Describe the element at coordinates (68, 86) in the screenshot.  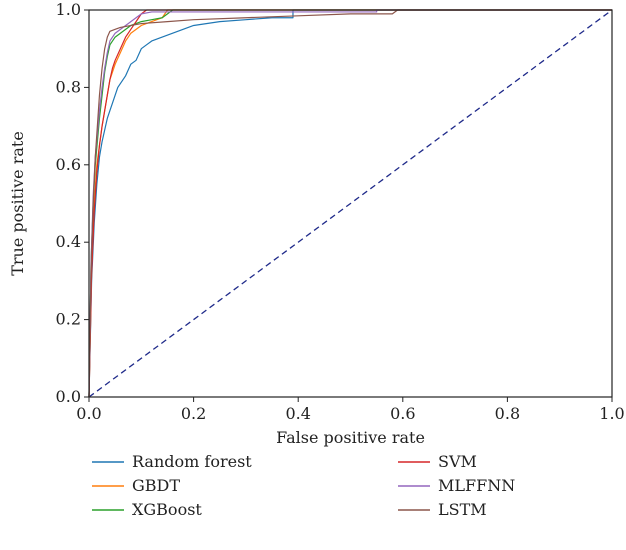
I see `y-tick-label: 0.8` at that location.